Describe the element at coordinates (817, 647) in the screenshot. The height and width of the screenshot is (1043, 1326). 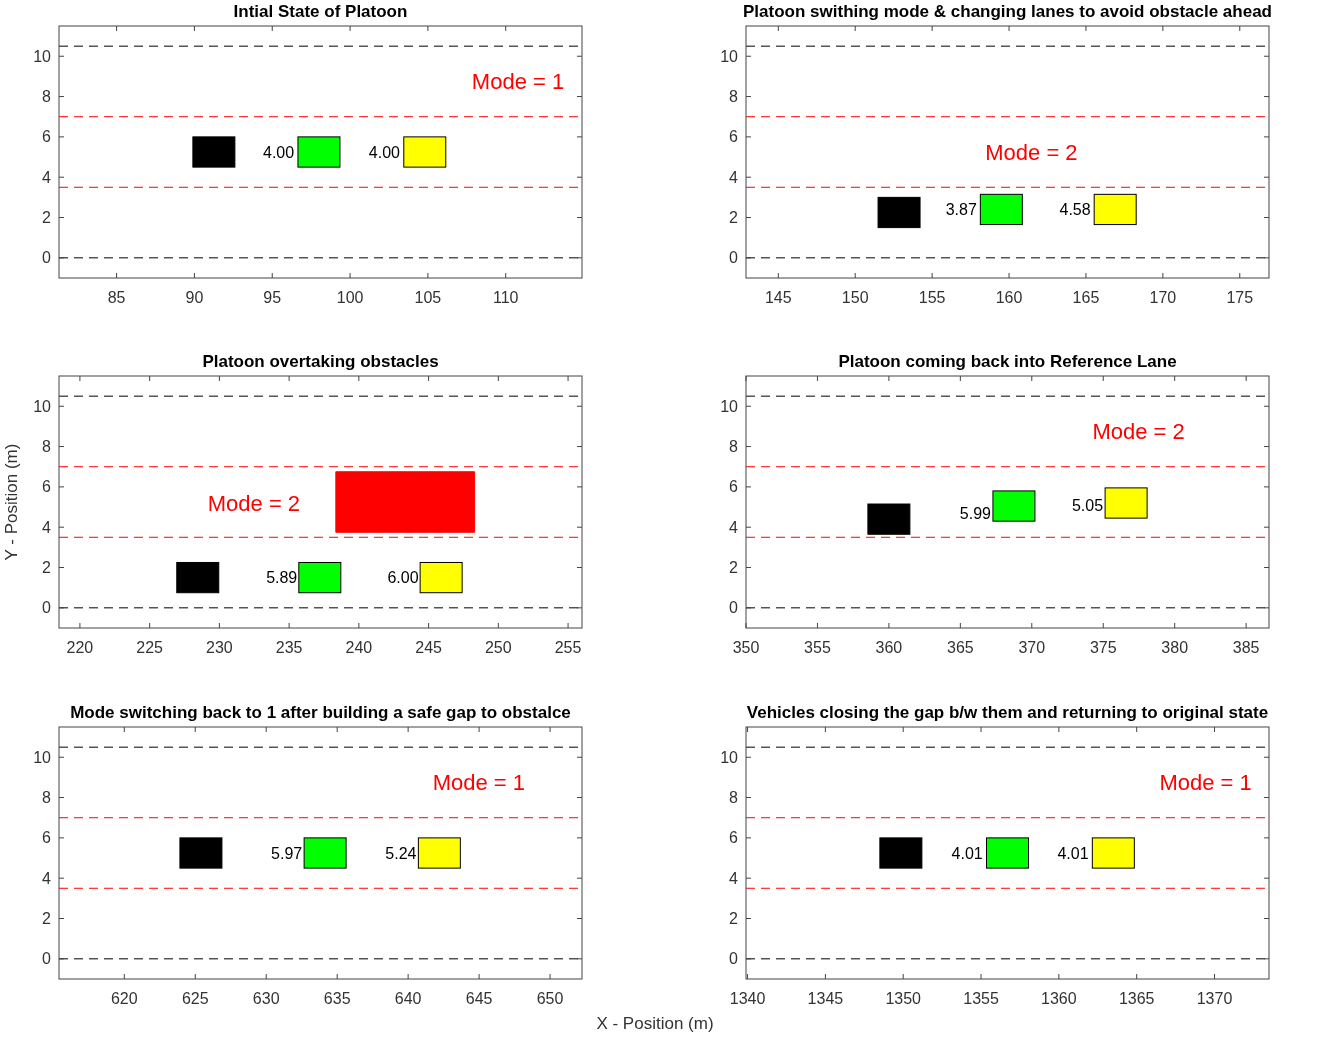
I see `x-tick-label: 355` at that location.